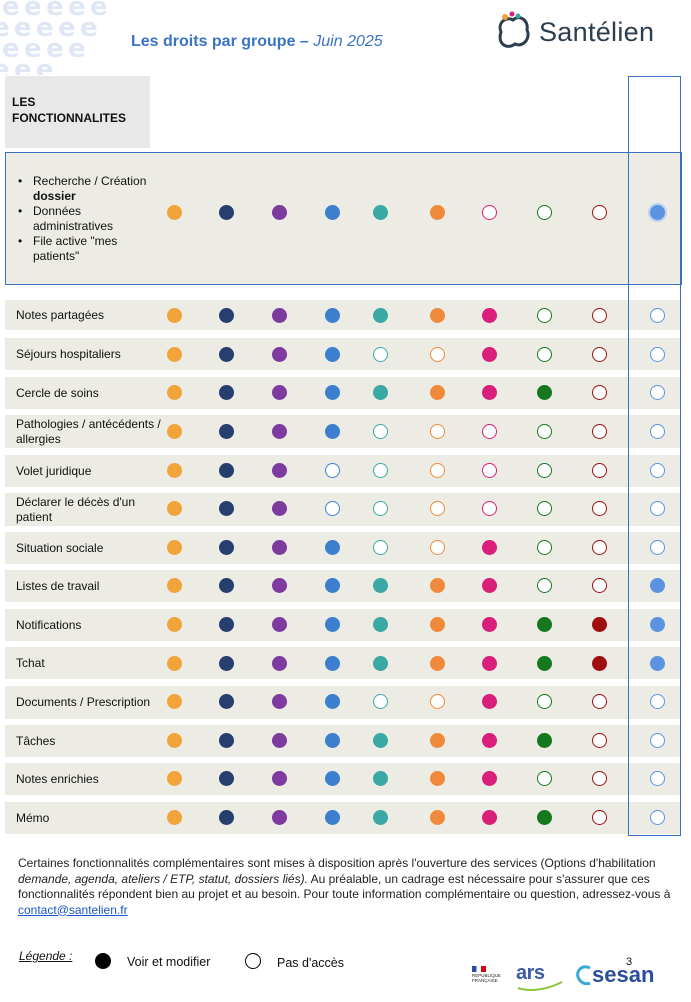 The width and height of the screenshot is (691, 1002). What do you see at coordinates (73, 909) in the screenshot?
I see `contact-email-link: contact@santelien.fr` at bounding box center [73, 909].